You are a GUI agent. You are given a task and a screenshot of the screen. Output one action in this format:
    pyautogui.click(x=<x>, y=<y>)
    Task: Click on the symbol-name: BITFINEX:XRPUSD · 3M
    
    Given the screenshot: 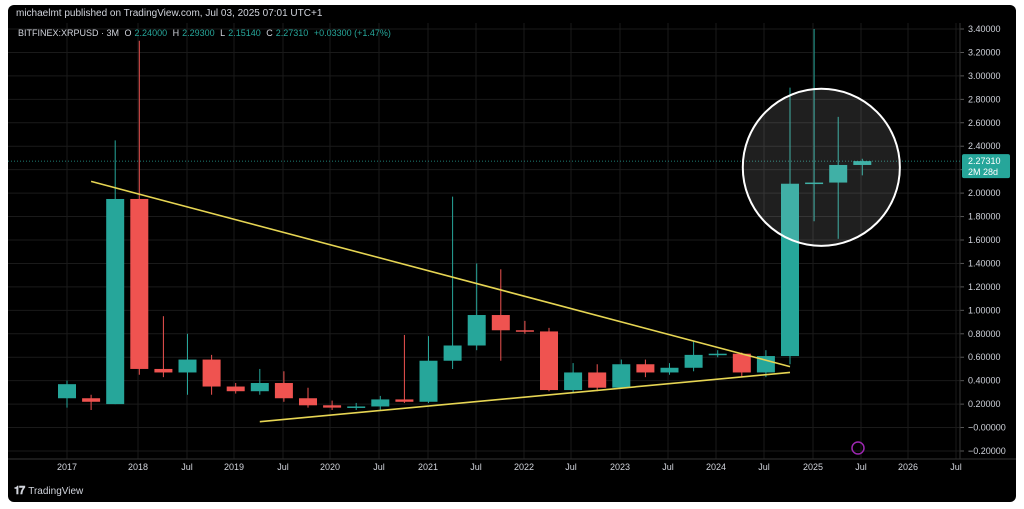 What is the action you would take?
    pyautogui.click(x=69, y=33)
    